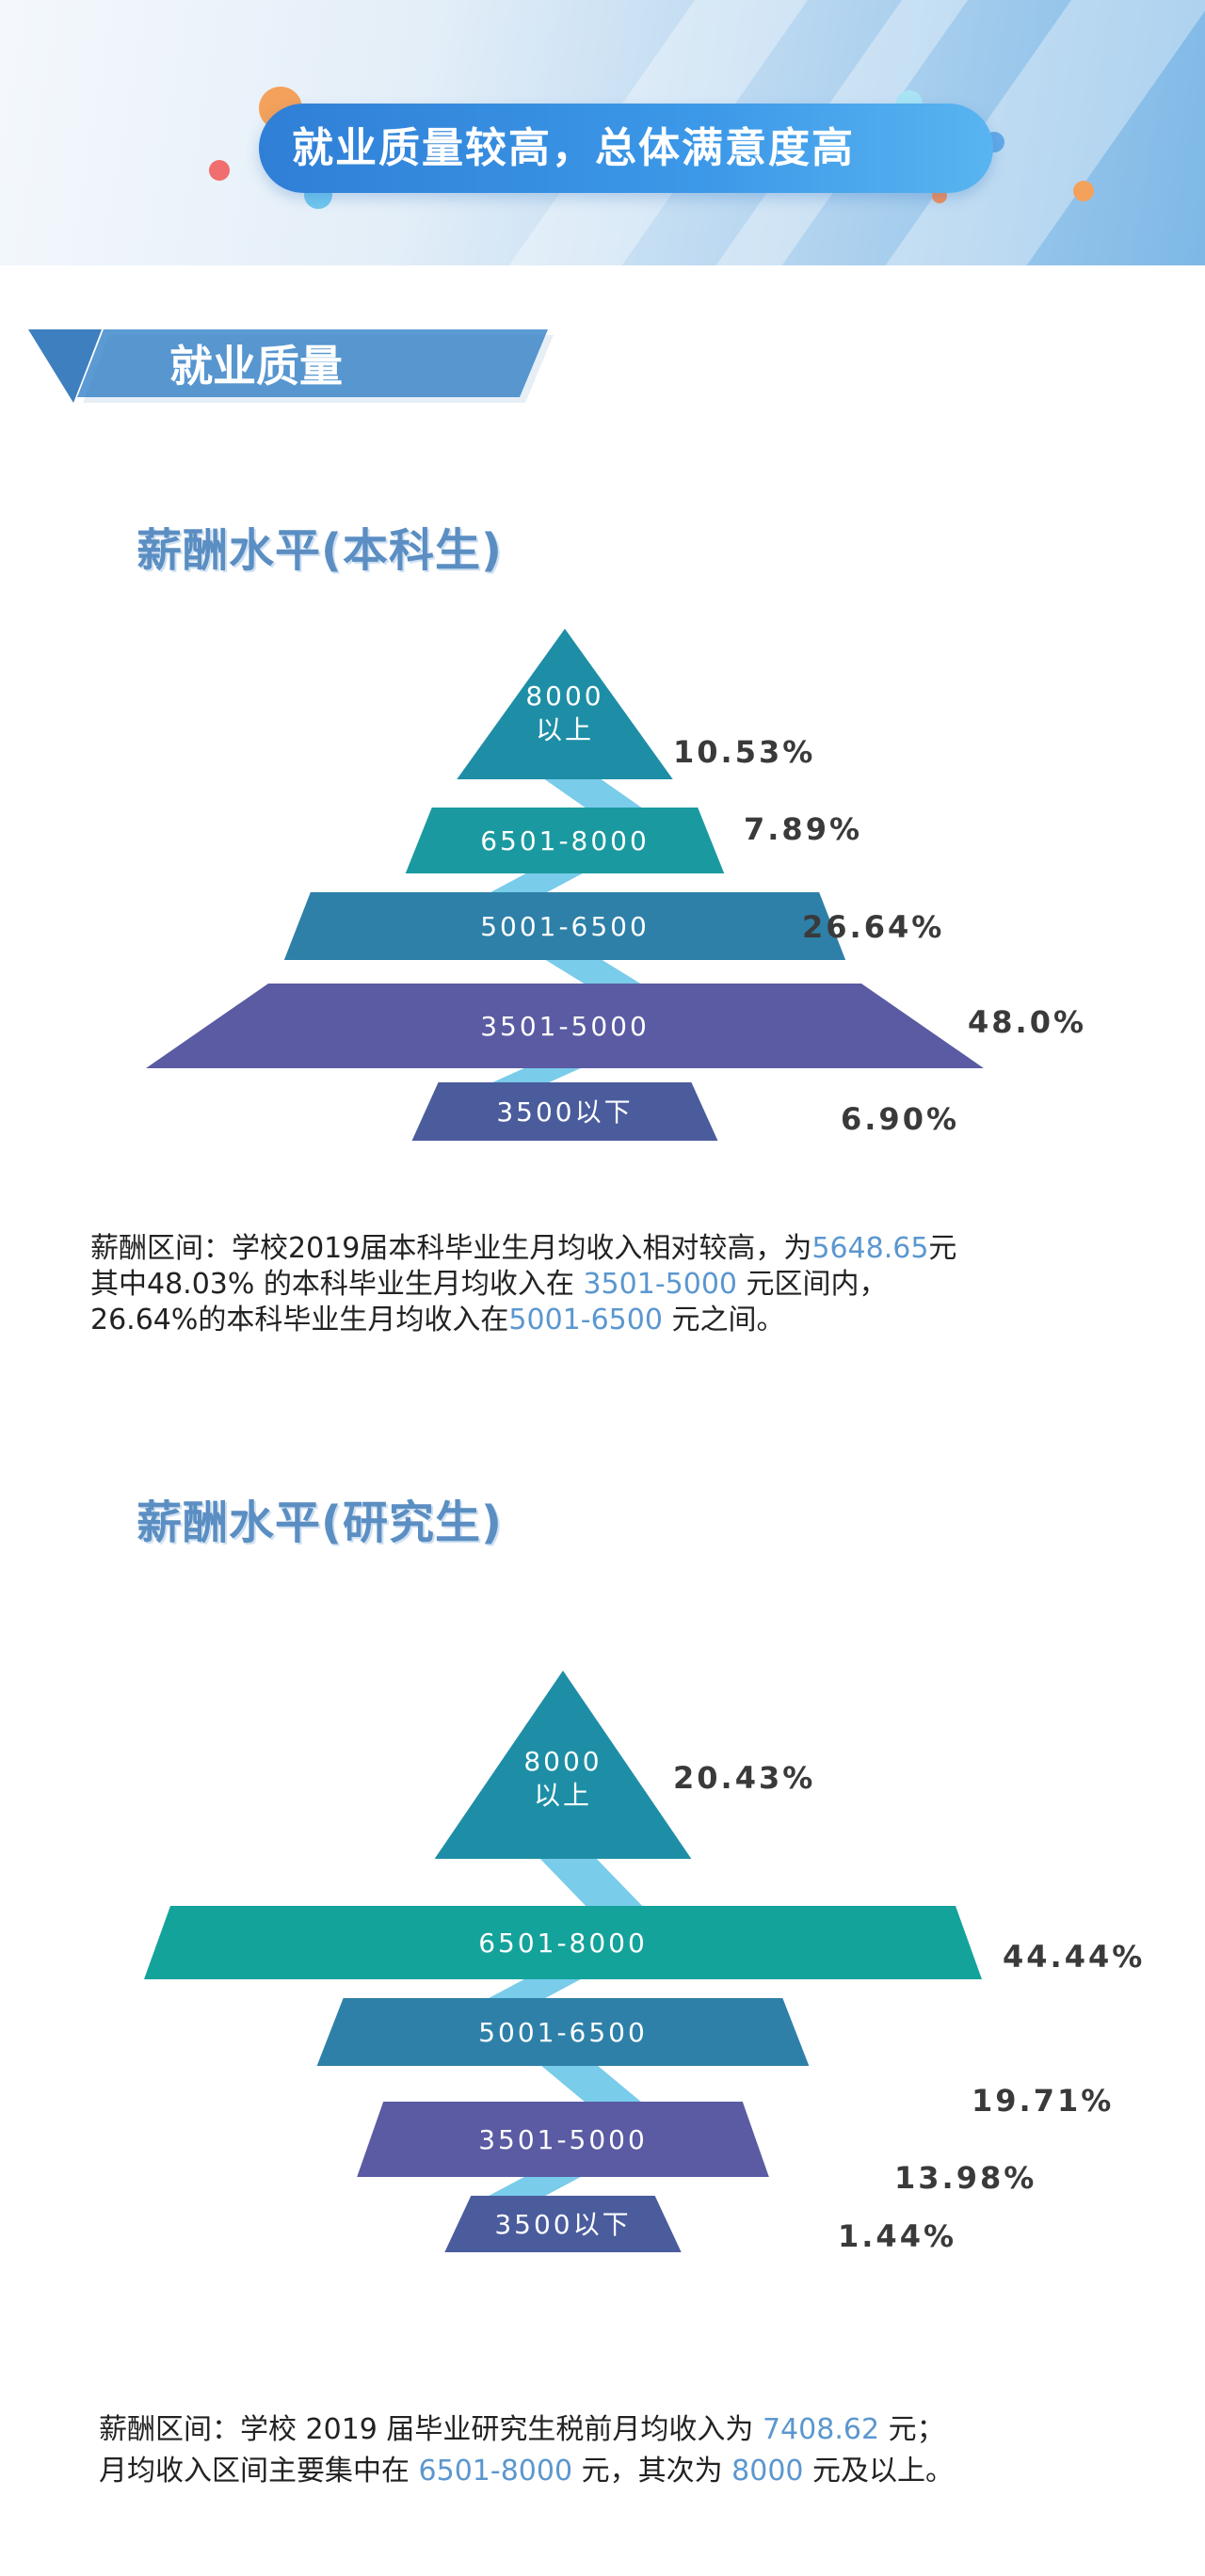 The image size is (1205, 2576). I want to click on band-value-label: 6.90%, so click(900, 1119).